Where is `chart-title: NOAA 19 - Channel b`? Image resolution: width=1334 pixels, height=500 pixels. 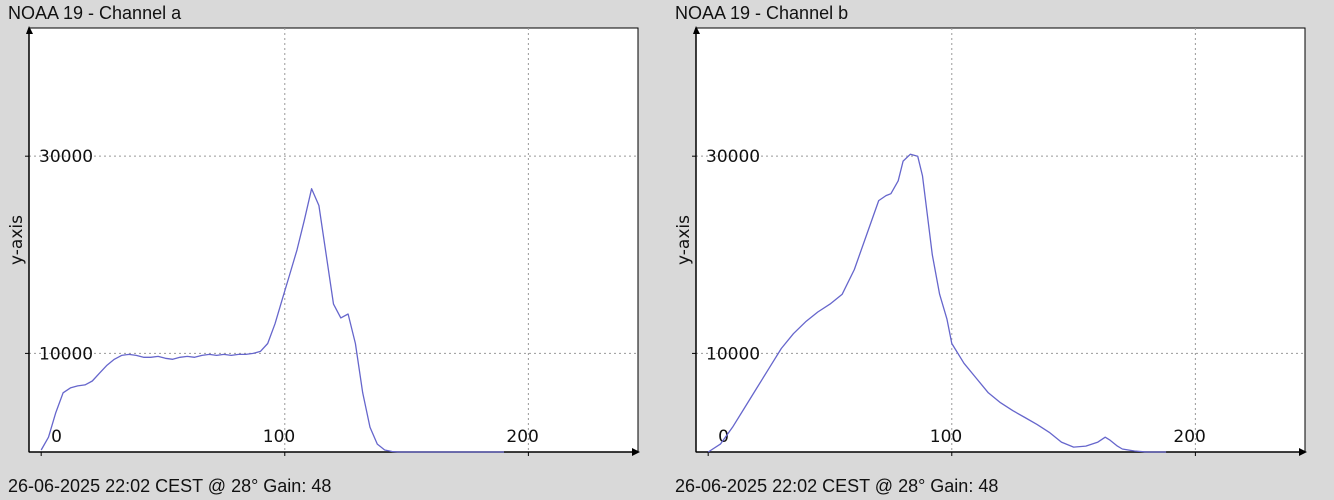 chart-title: NOAA 19 - Channel b is located at coordinates (762, 13).